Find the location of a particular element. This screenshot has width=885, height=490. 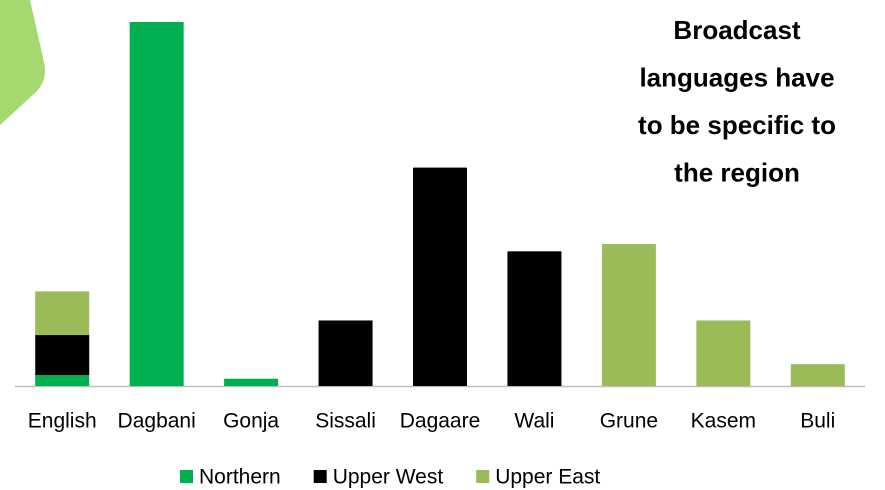

annotation: Broadcast is located at coordinates (736, 30).